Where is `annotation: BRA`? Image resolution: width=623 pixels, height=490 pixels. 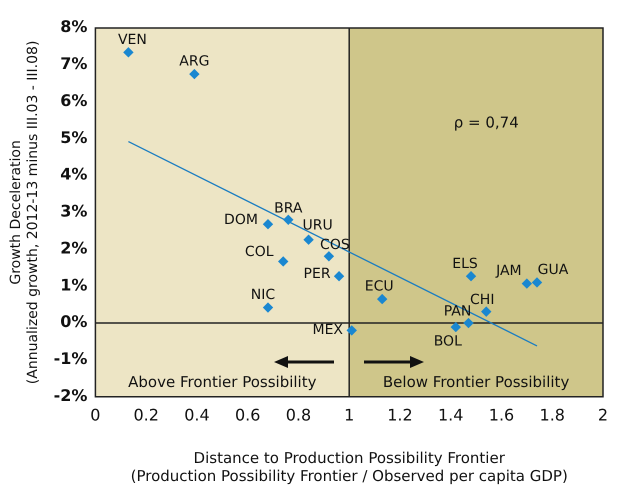
annotation: BRA is located at coordinates (288, 208).